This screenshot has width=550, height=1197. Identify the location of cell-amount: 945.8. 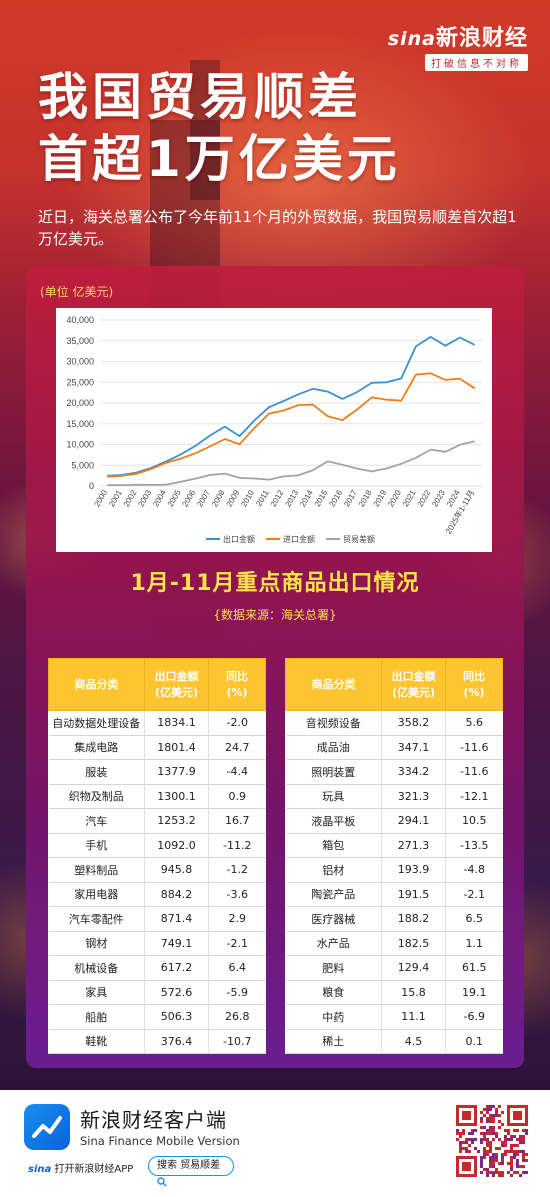
(176, 870).